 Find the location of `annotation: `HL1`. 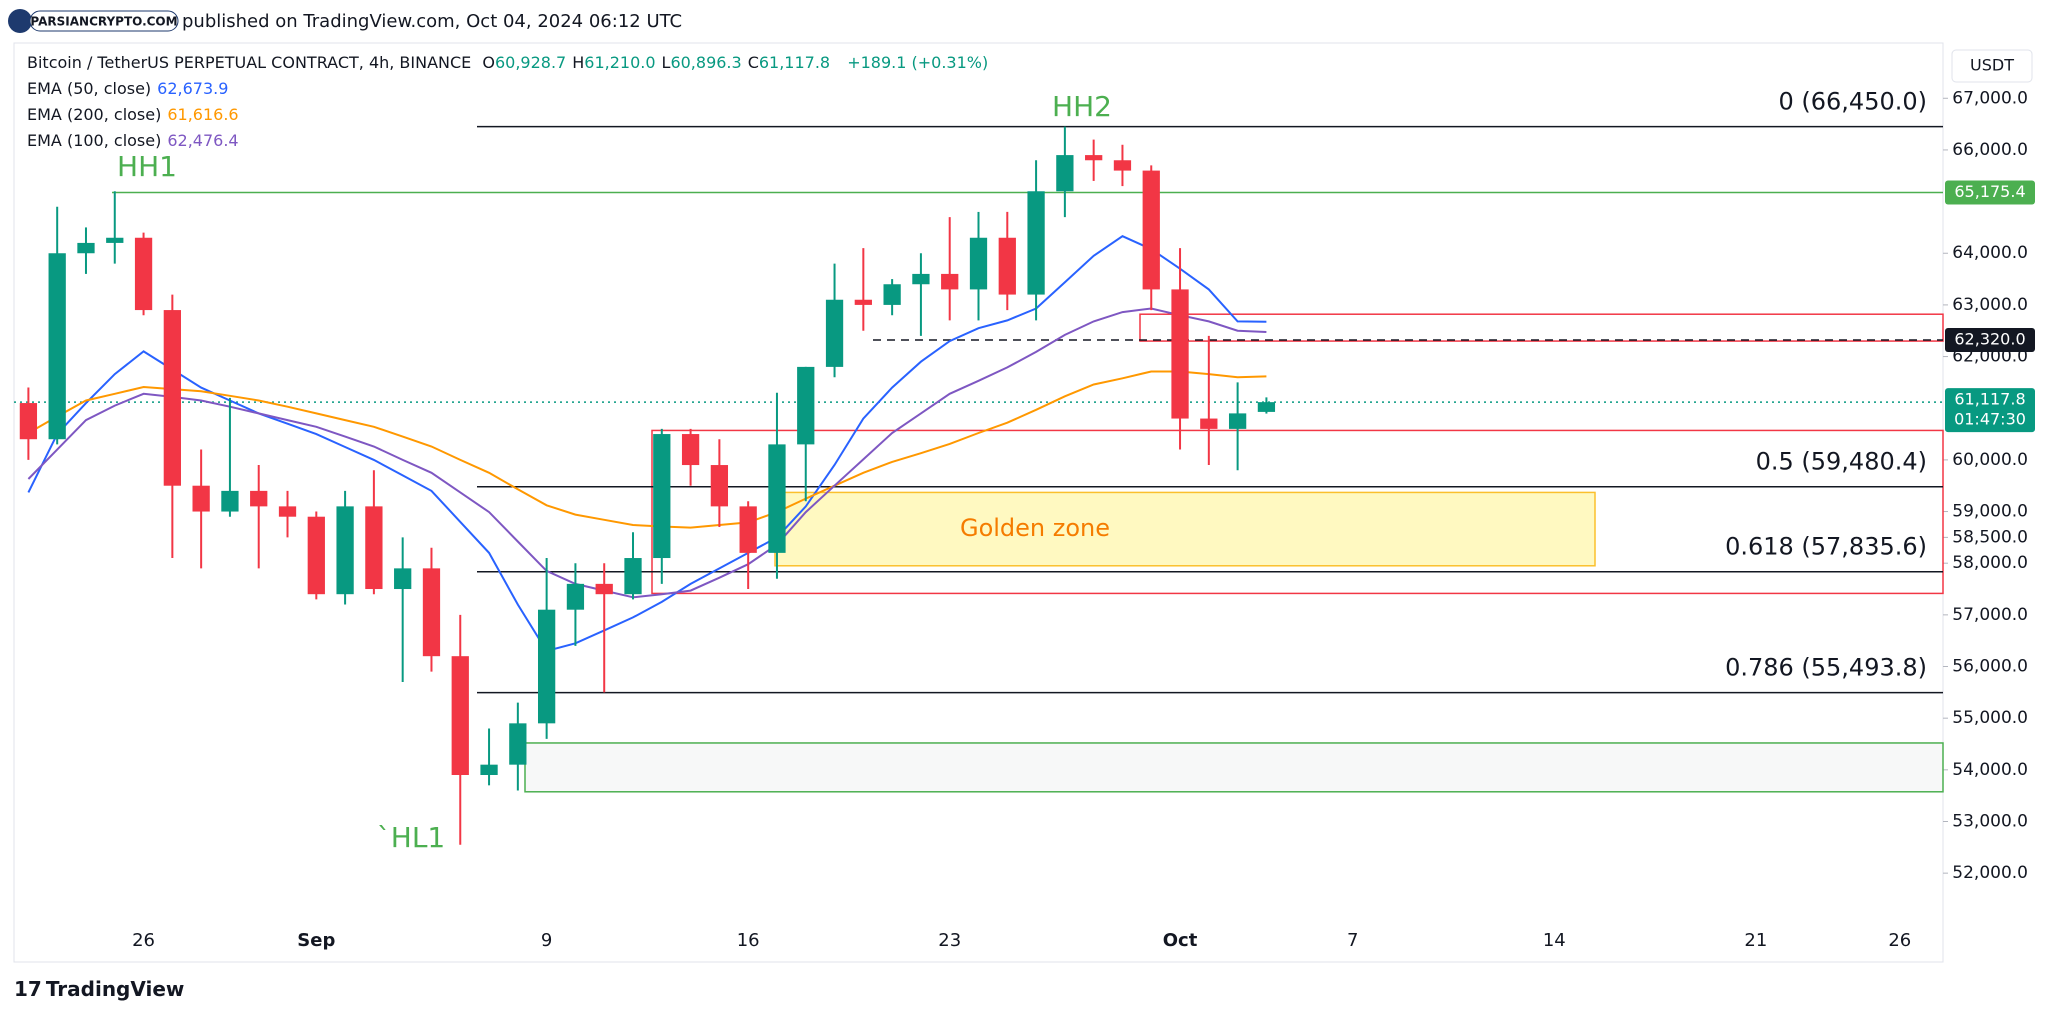

annotation: `HL1 is located at coordinates (411, 837).